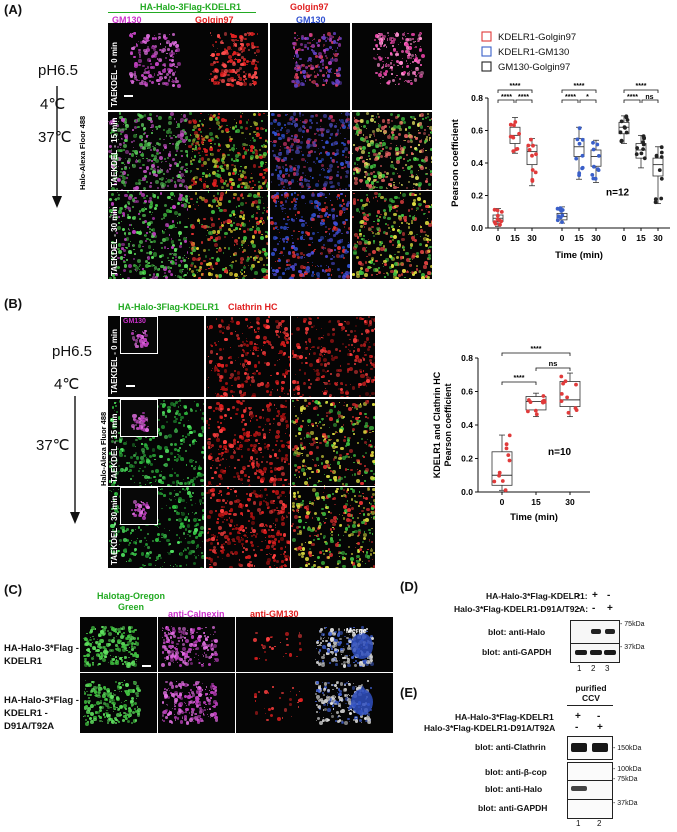 The width and height of the screenshot is (677, 832). Describe the element at coordinates (467, 459) in the screenshot. I see `chart-b-ytick-label: 0.2` at that location.